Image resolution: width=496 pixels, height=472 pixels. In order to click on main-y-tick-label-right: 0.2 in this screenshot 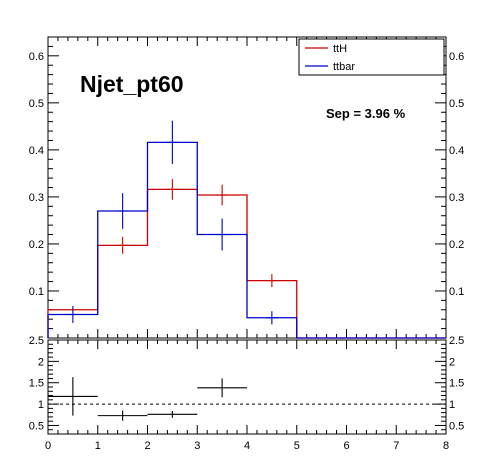, I will do `click(456, 245)`.